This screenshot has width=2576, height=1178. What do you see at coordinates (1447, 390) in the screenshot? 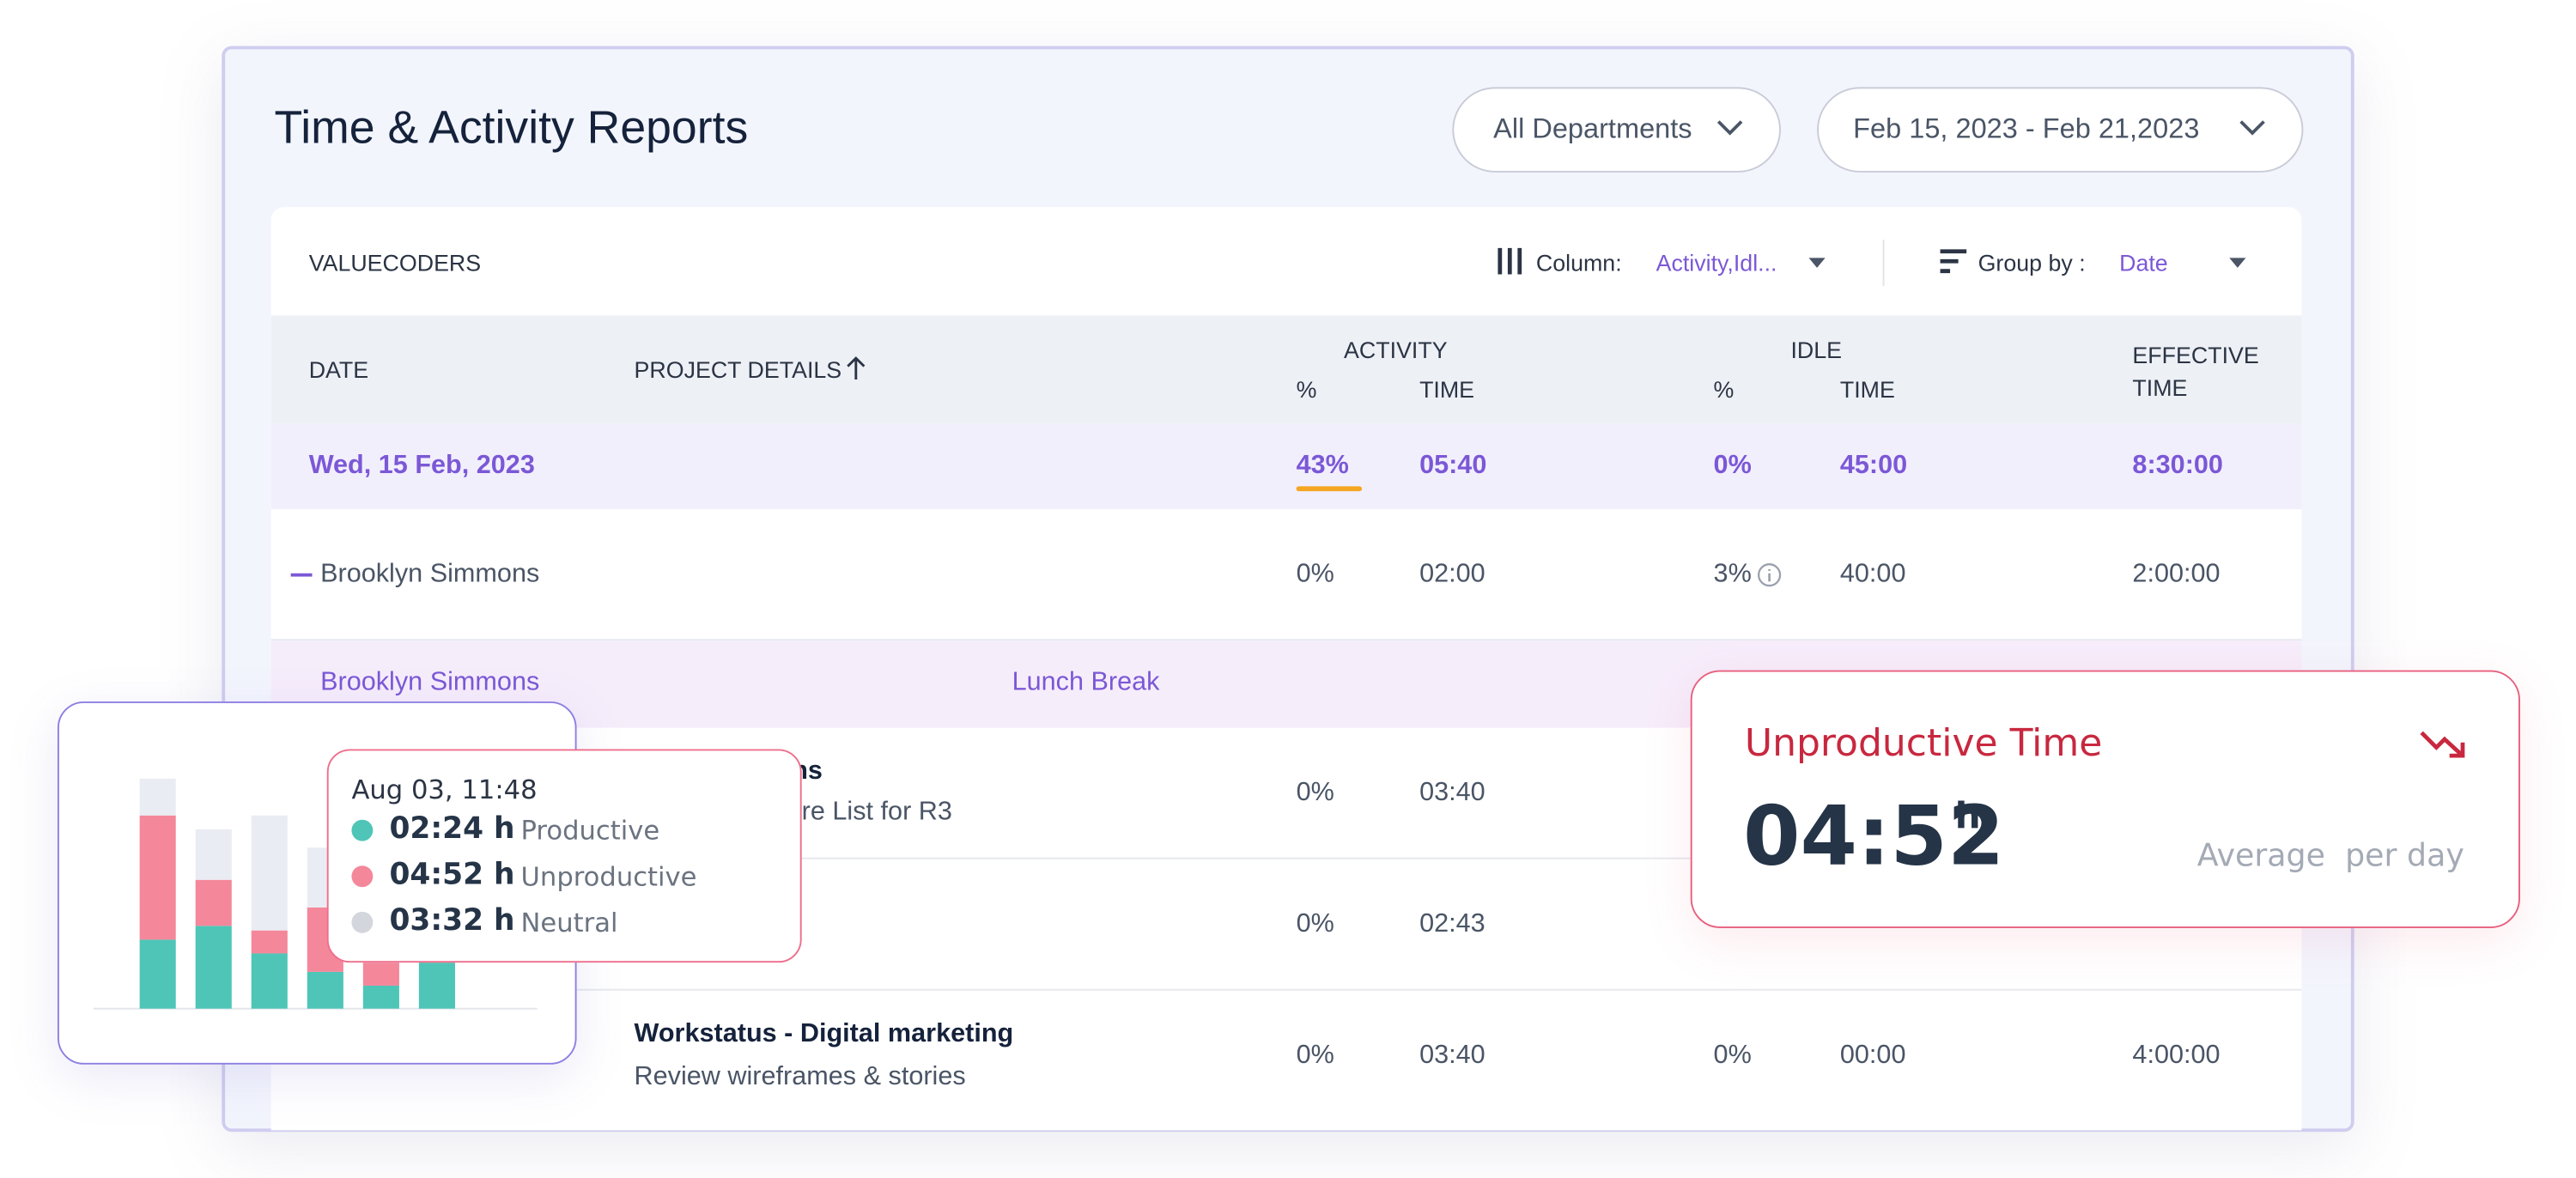
I see `header-activity-time: TIME` at bounding box center [1447, 390].